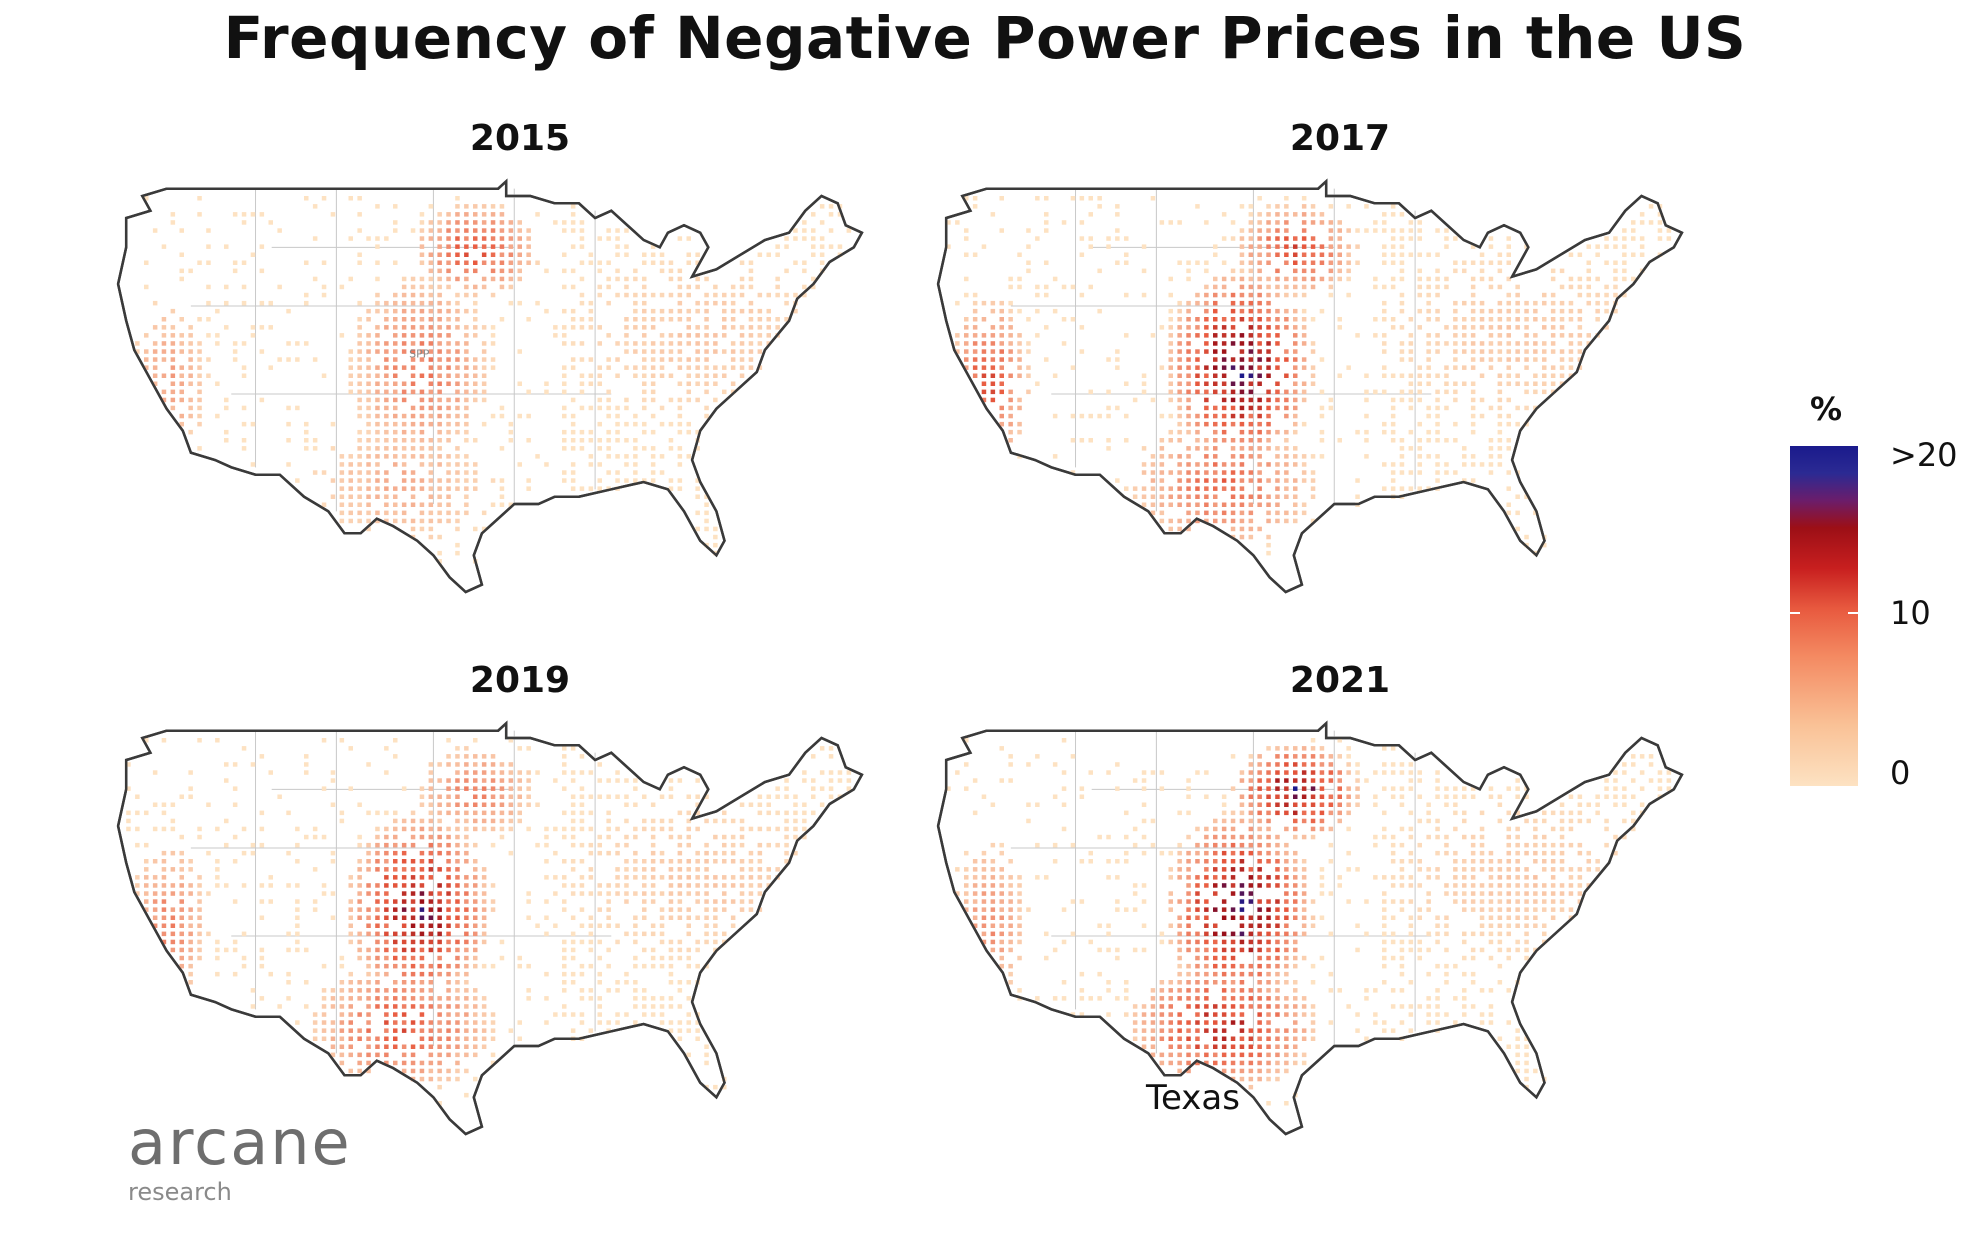 The image size is (1970, 1253). Describe the element at coordinates (1340, 138) in the screenshot. I see `panel-year: 2017` at that location.